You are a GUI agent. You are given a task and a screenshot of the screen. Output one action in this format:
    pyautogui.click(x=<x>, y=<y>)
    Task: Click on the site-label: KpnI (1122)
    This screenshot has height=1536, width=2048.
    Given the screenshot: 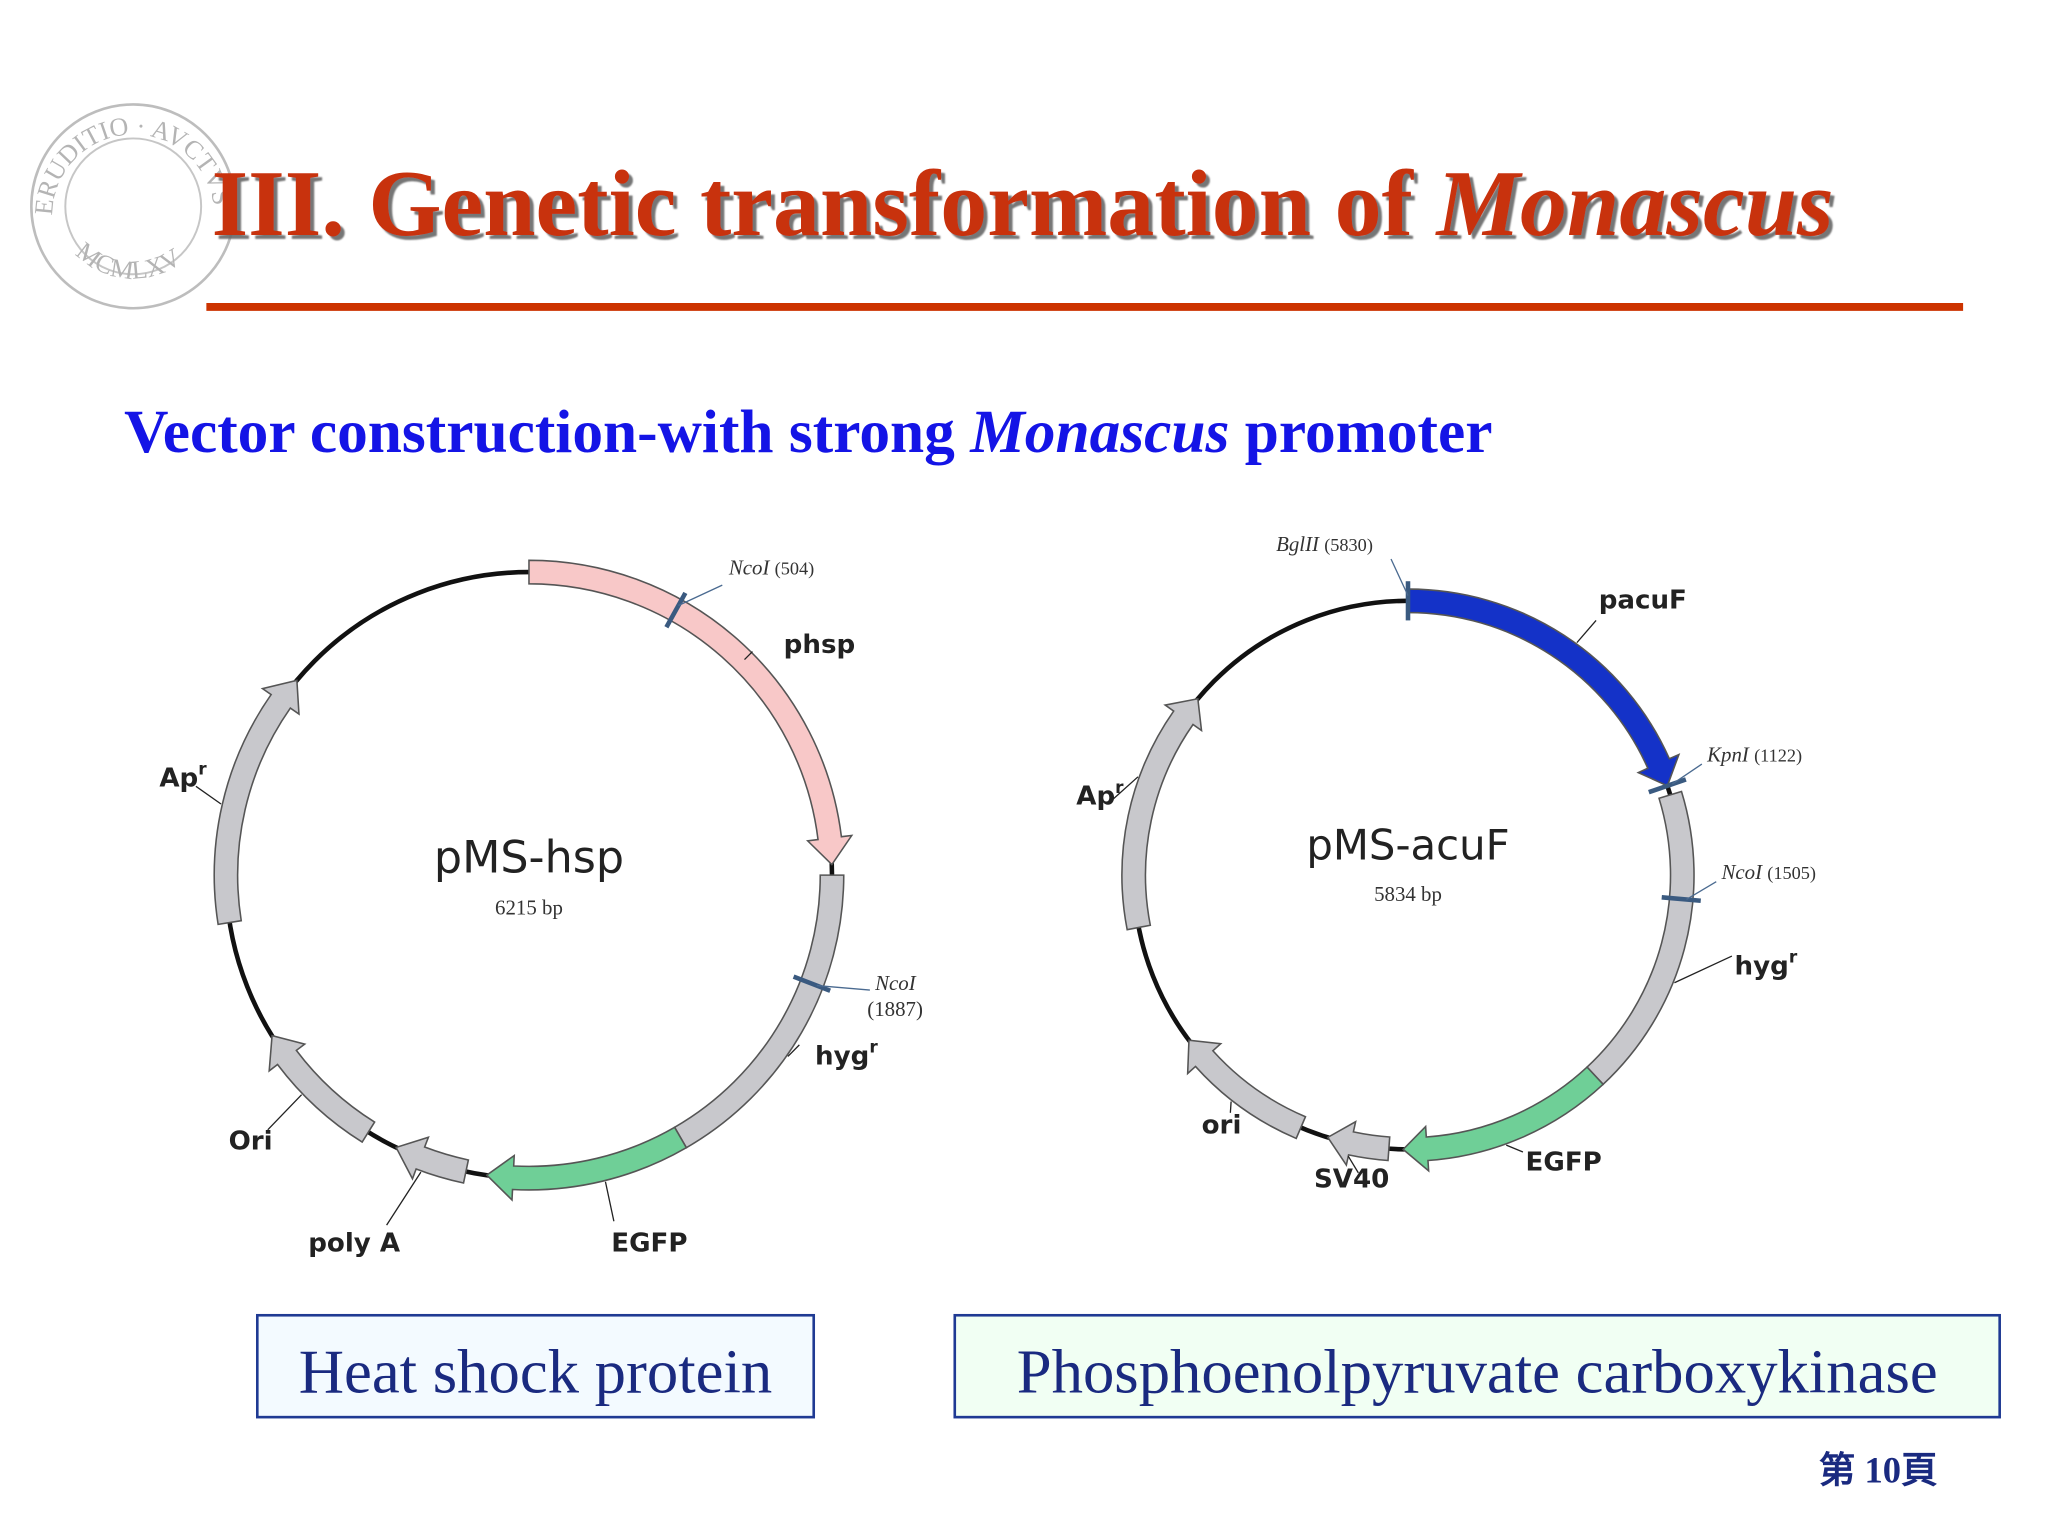 What is the action you would take?
    pyautogui.click(x=1754, y=754)
    